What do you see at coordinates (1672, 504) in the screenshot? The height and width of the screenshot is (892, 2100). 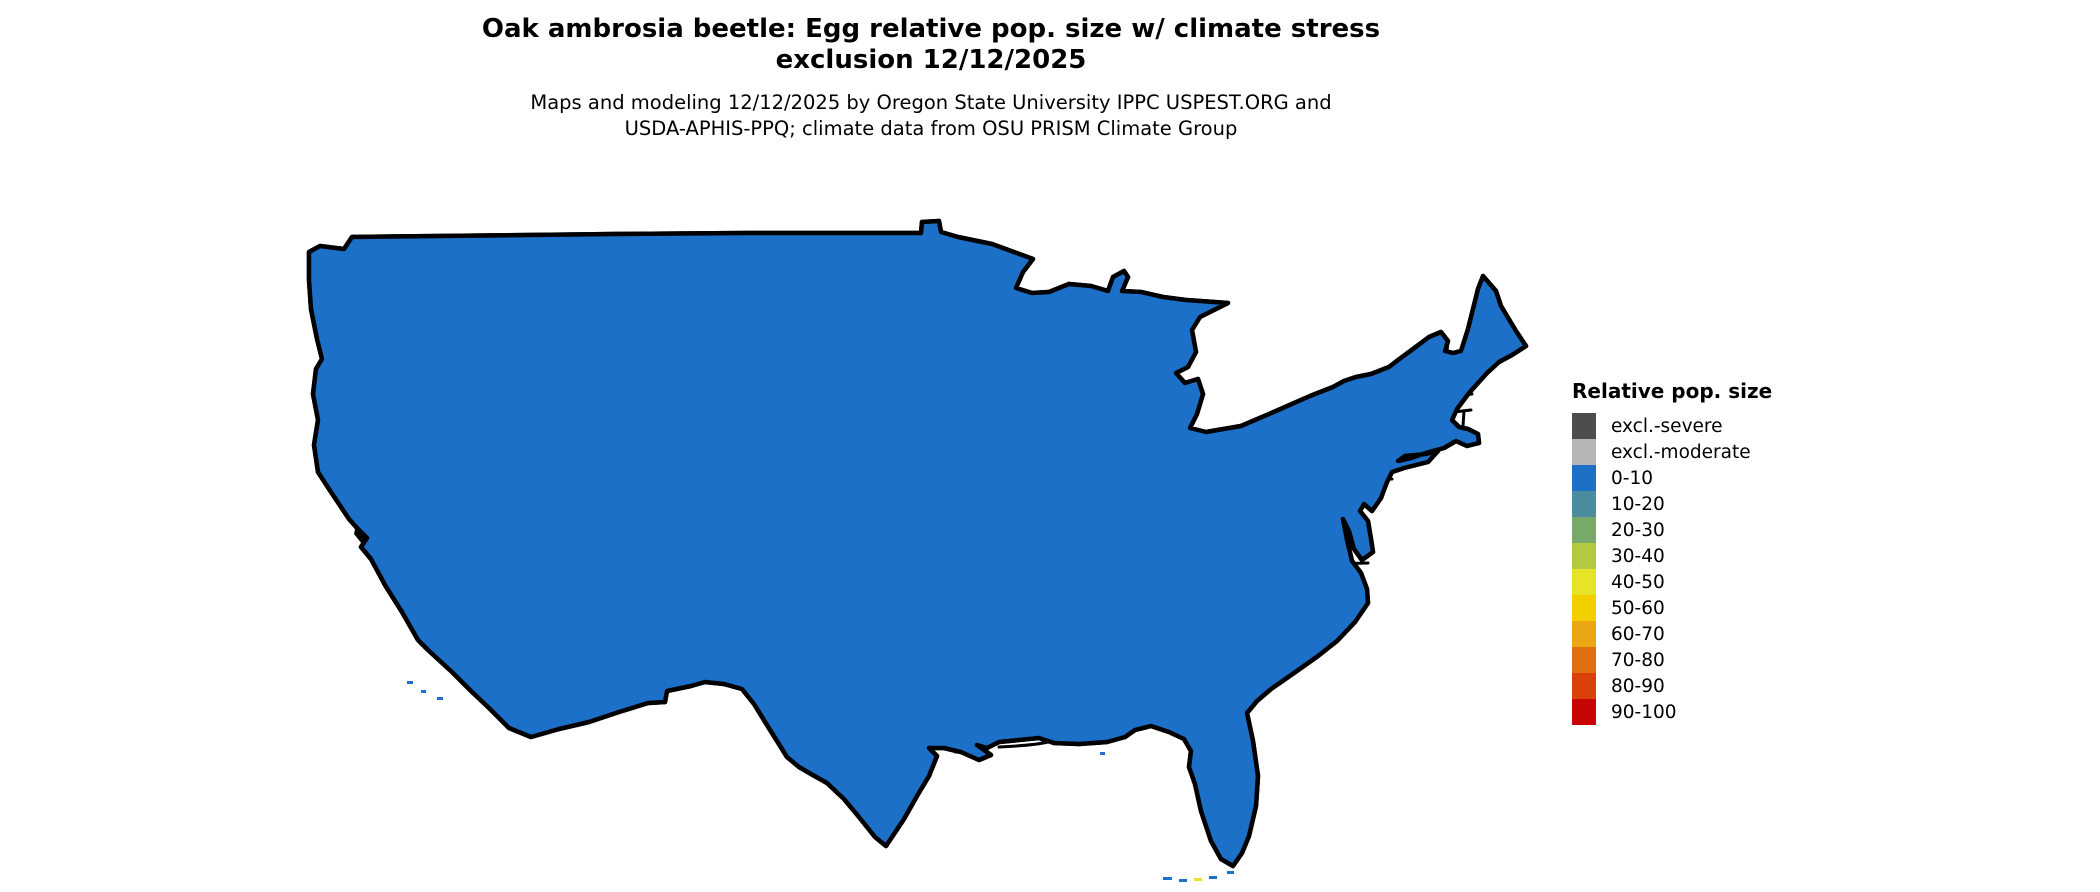 I see `legend-item: 10-20` at bounding box center [1672, 504].